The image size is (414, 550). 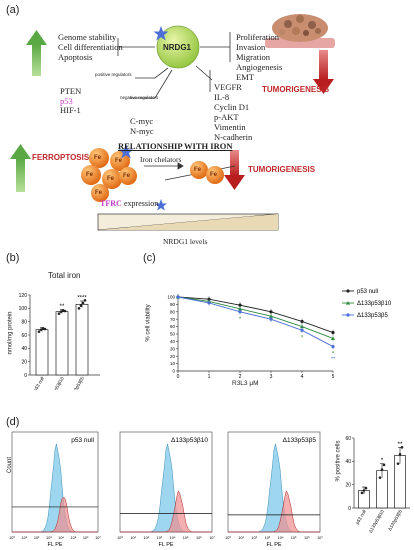 I want to click on y-tick-label: 60, so click(x=24, y=336).